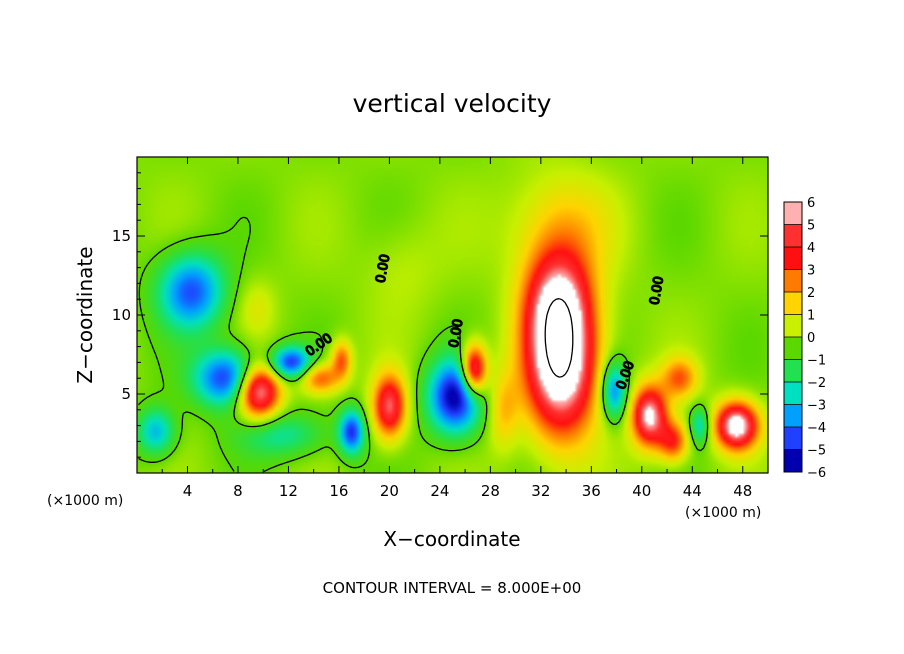 This screenshot has width=904, height=654. I want to click on y-axis-label: Z−coordinate, so click(85, 314).